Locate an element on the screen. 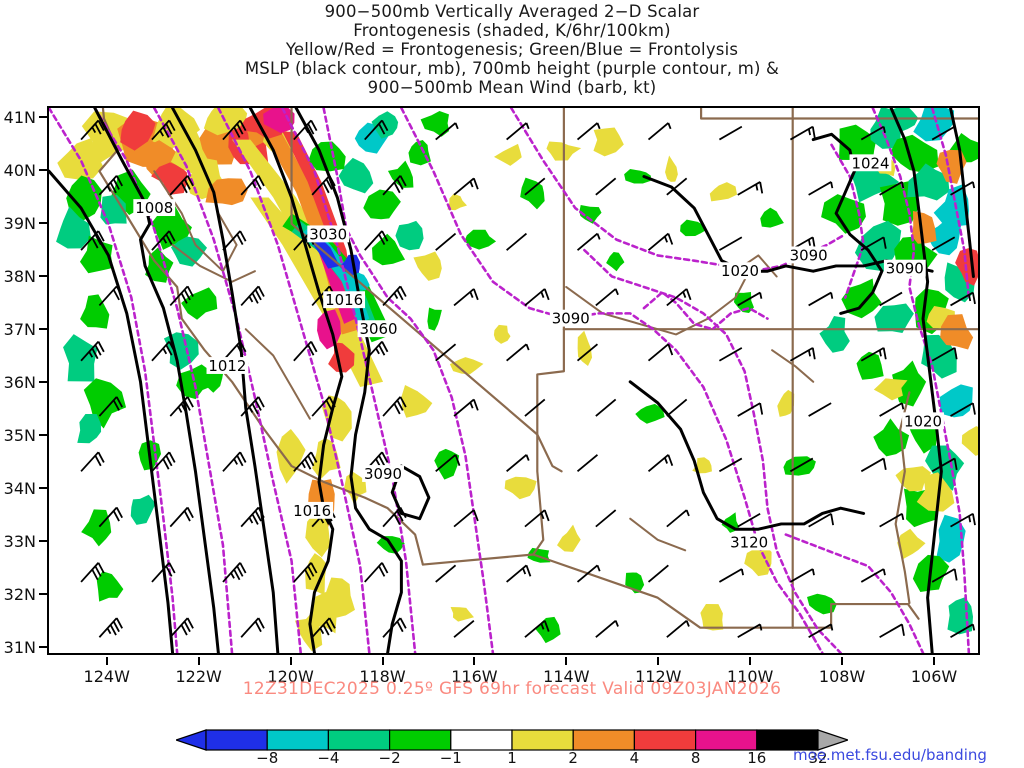  colorbar-band is located at coordinates (420, 740).